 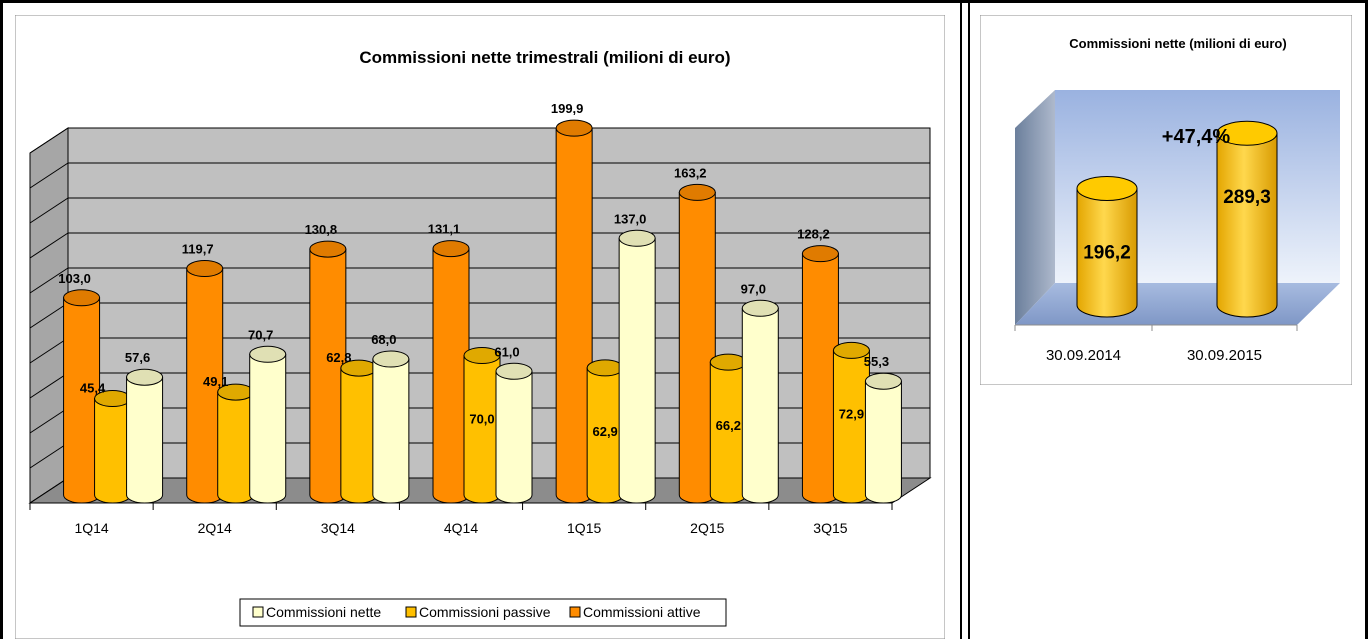 What do you see at coordinates (391, 427) in the screenshot?
I see `bar-commissioni-nette-3q14` at bounding box center [391, 427].